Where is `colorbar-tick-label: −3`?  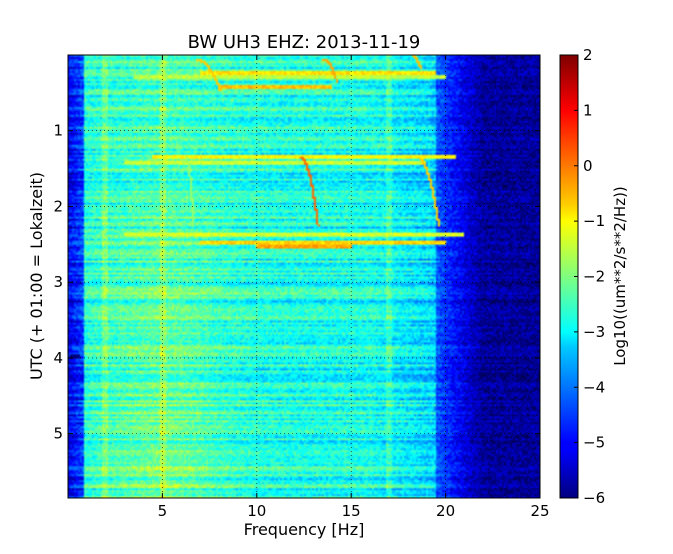
colorbar-tick-label: −3 is located at coordinates (594, 332).